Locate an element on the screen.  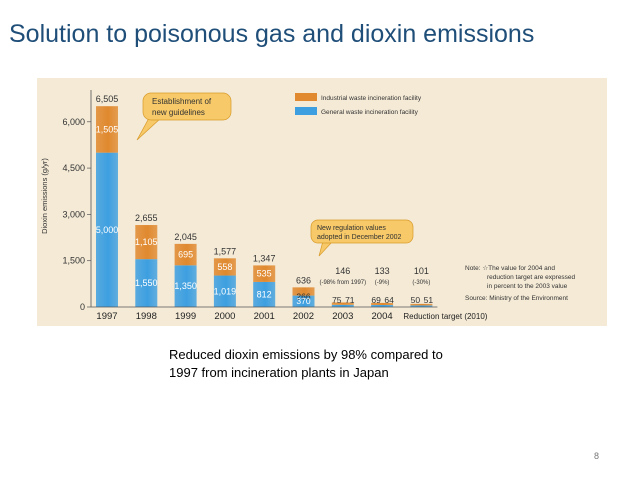
label-industrial-Reduction target (2010): 50 is located at coordinates (416, 300).